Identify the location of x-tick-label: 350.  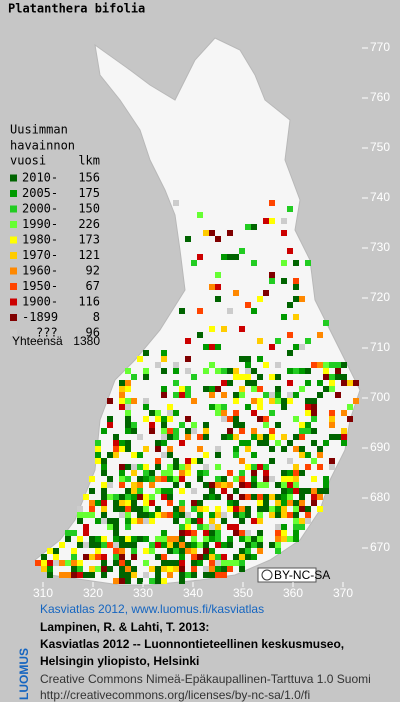
(243, 593).